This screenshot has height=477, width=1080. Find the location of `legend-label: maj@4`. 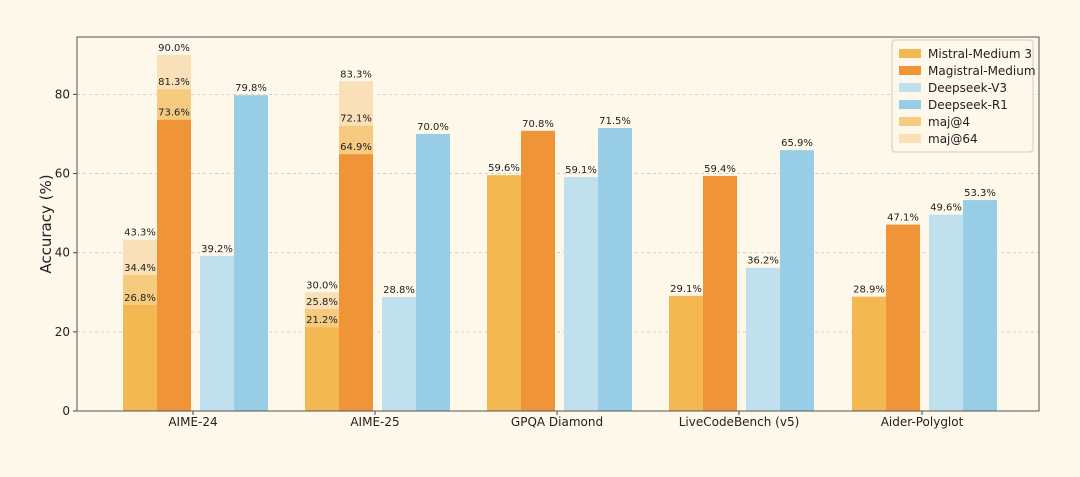

legend-label: maj@4 is located at coordinates (949, 122).